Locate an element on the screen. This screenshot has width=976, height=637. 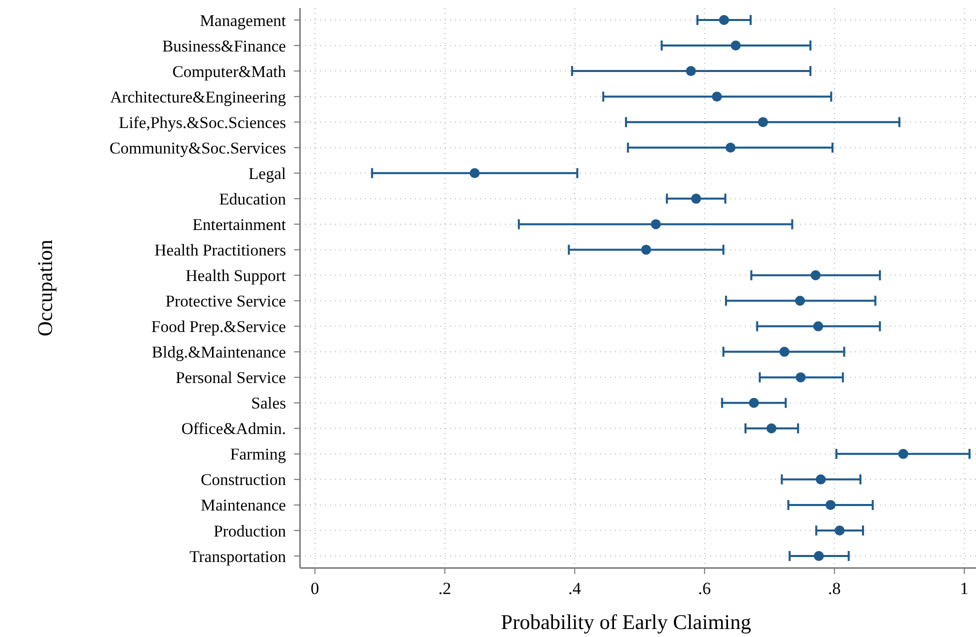
y-tick-label: Legal is located at coordinates (267, 173).